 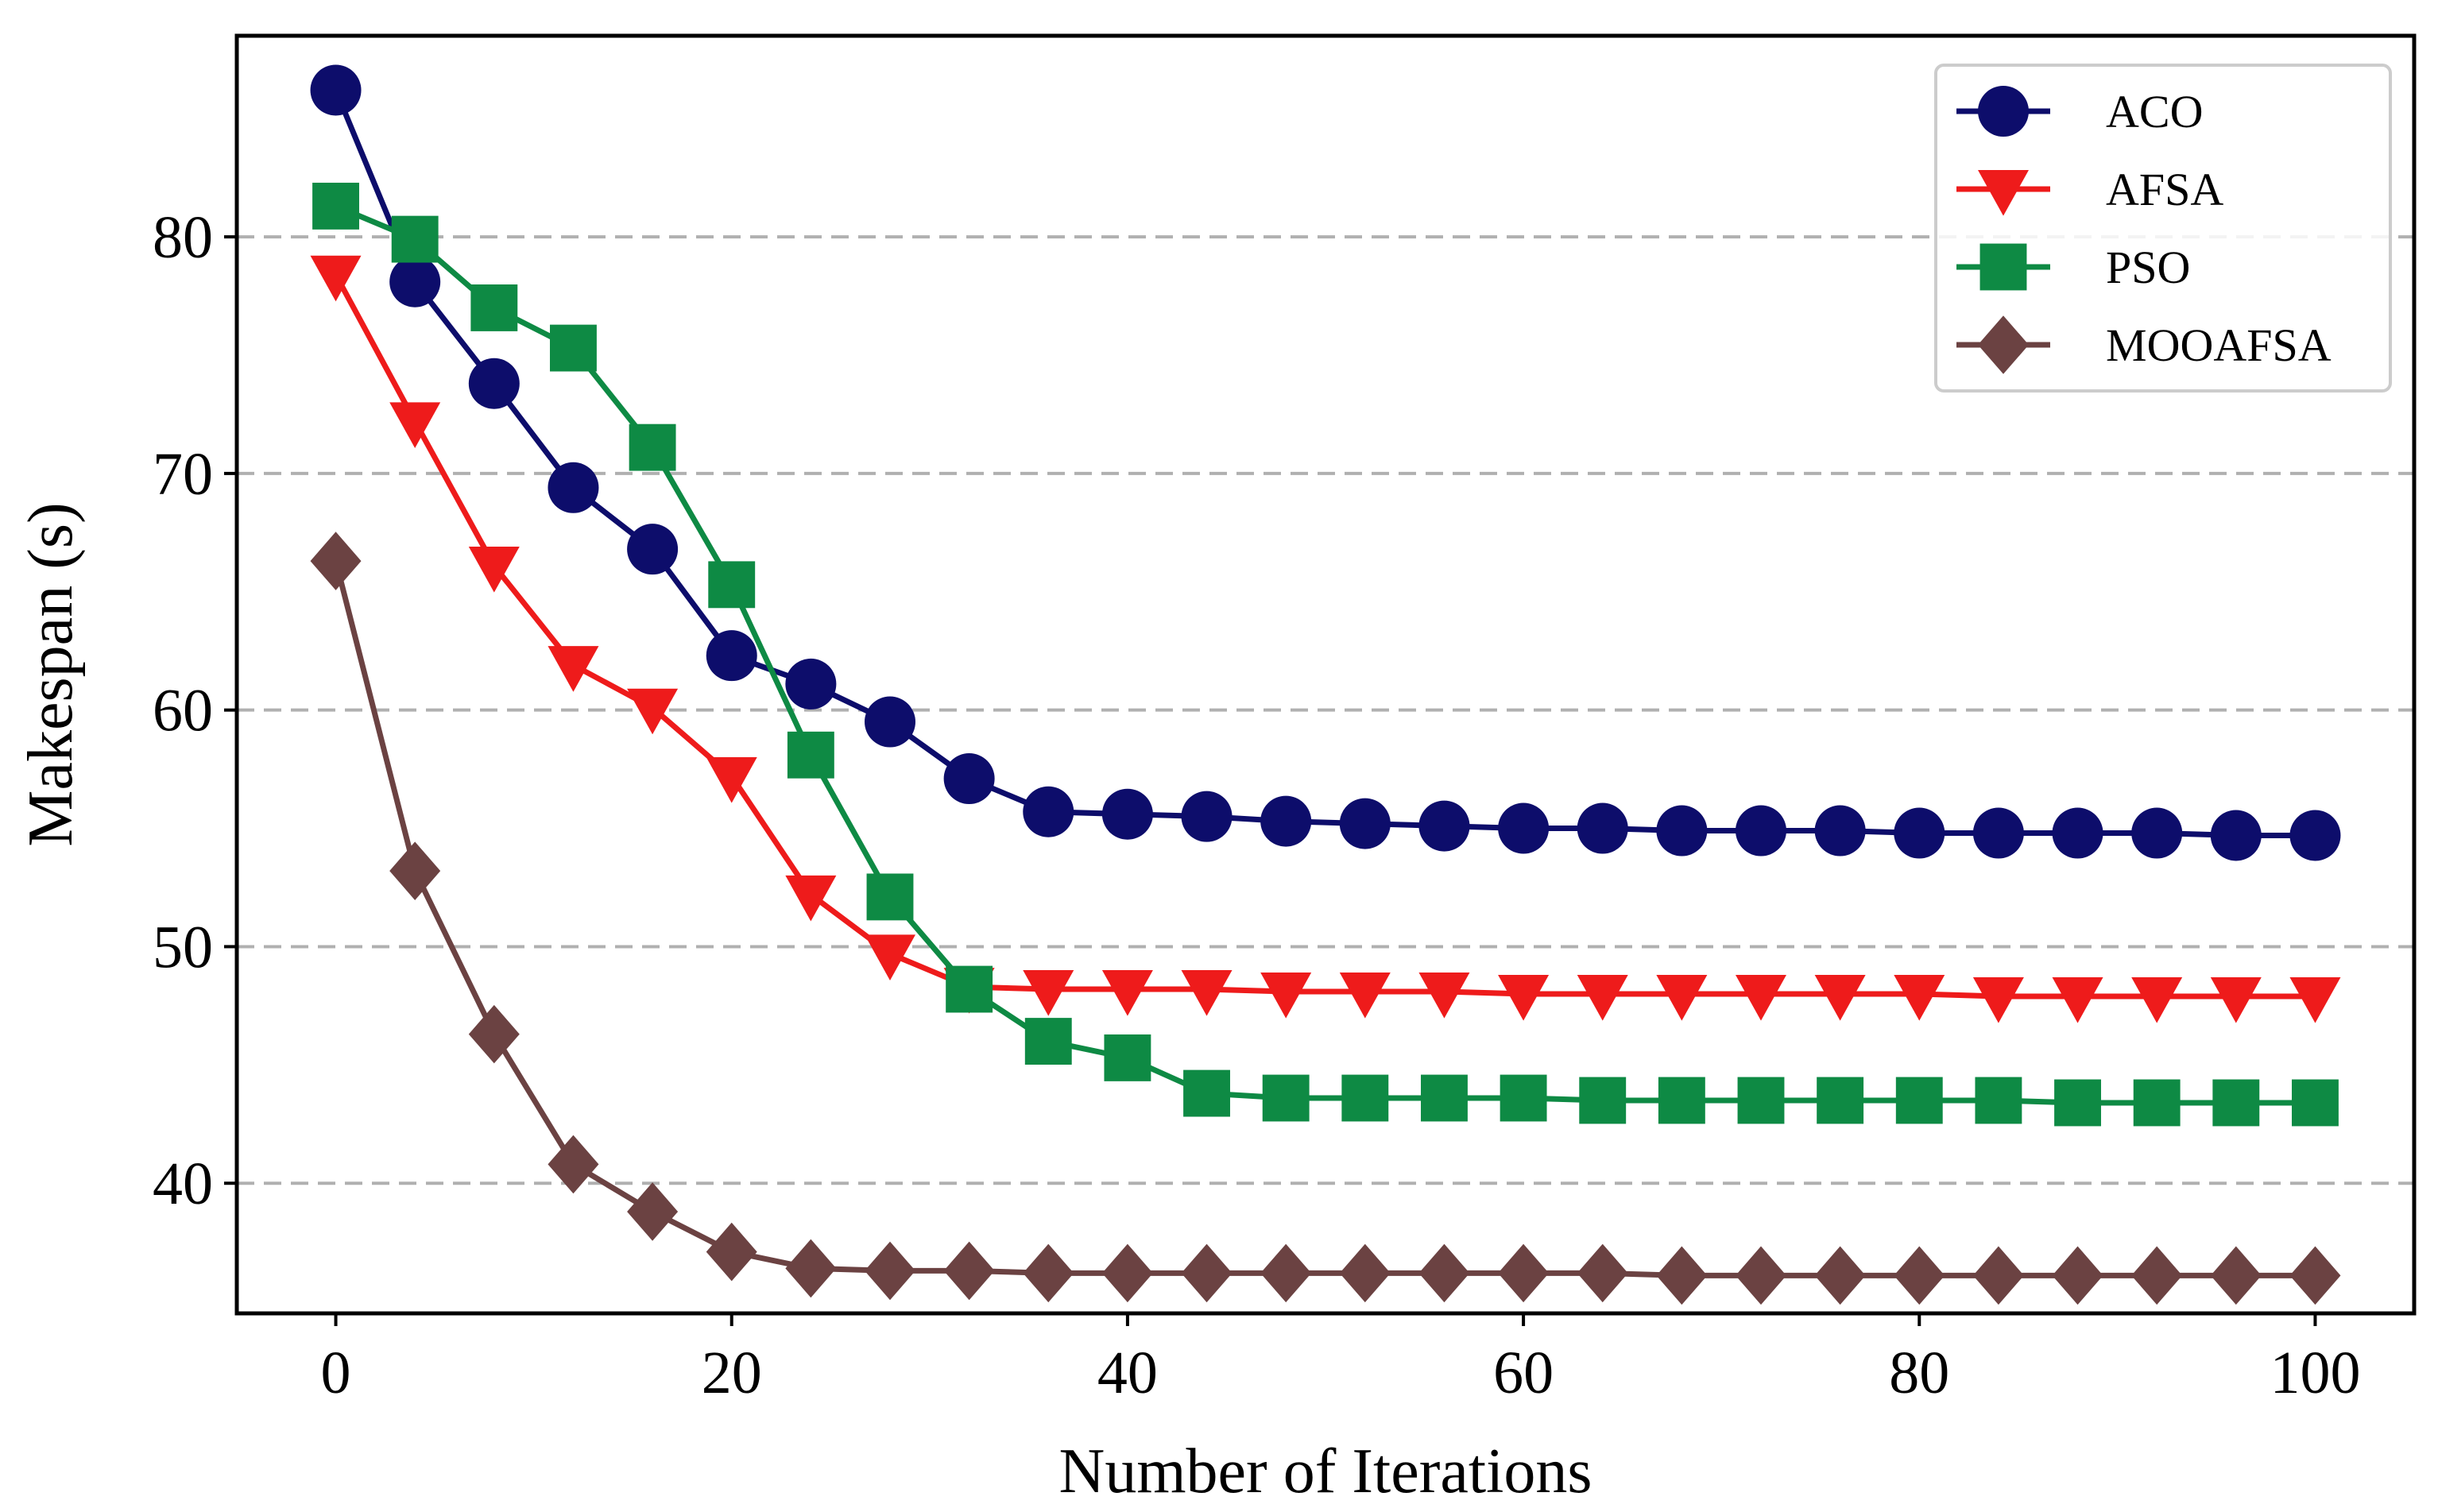 What do you see at coordinates (2315, 1373) in the screenshot?
I see `x-tick-label-100: 100` at bounding box center [2315, 1373].